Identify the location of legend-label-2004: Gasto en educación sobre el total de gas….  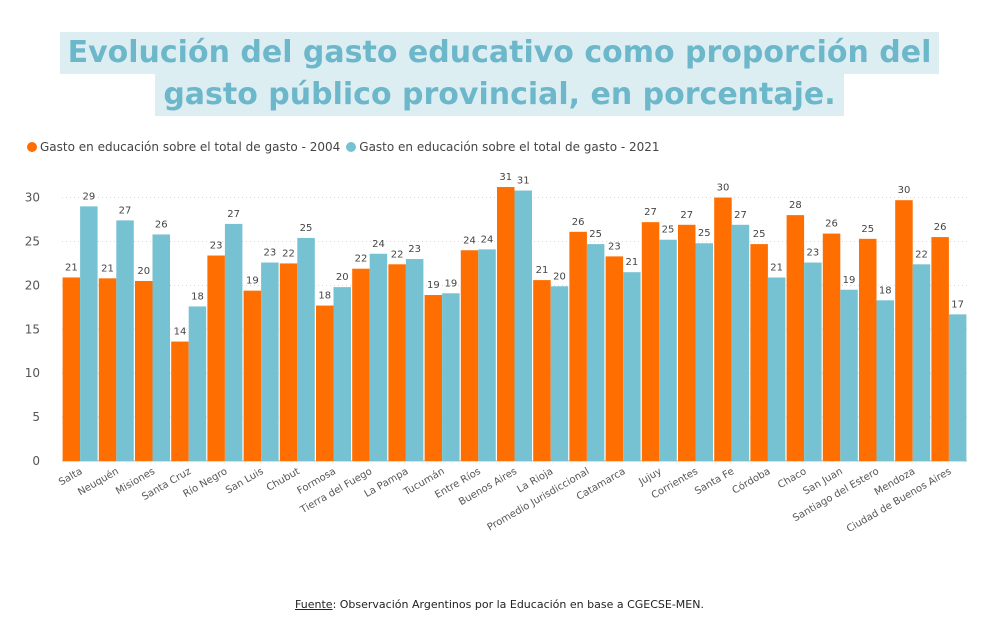
(190, 147).